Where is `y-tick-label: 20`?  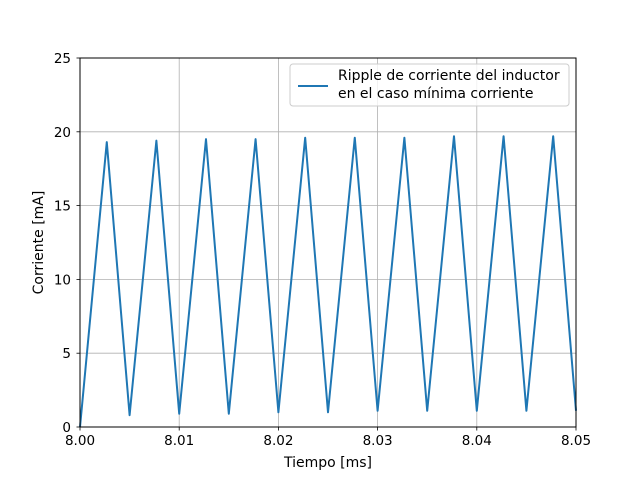 y-tick-label: 20 is located at coordinates (62, 133).